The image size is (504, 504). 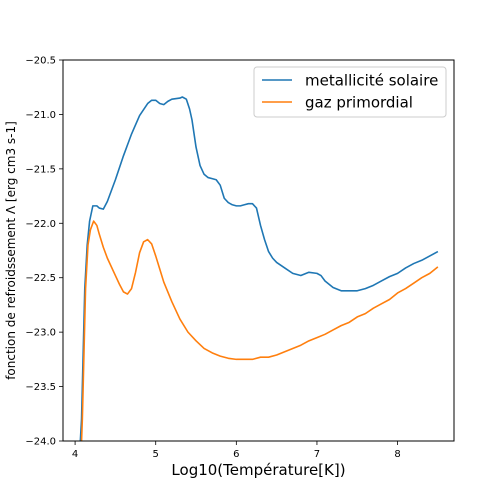 I want to click on y-tick-label: −21.5, so click(x=40, y=169).